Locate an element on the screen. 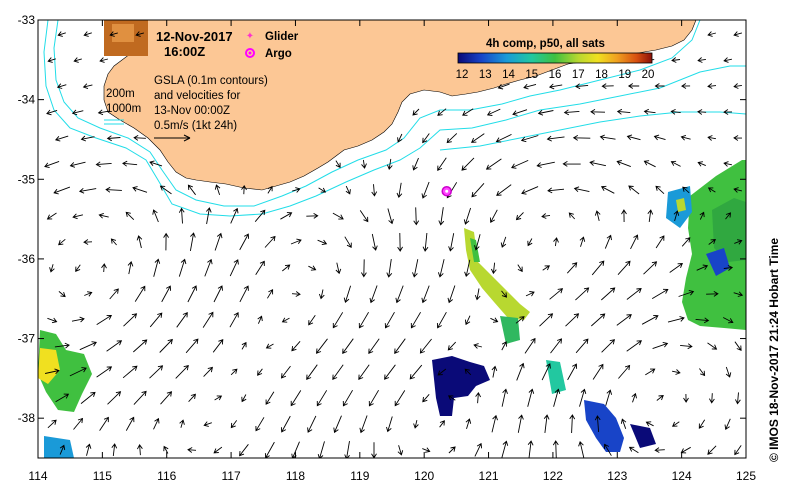 The width and height of the screenshot is (790, 492). depth-label-200m: 200m is located at coordinates (120, 94).